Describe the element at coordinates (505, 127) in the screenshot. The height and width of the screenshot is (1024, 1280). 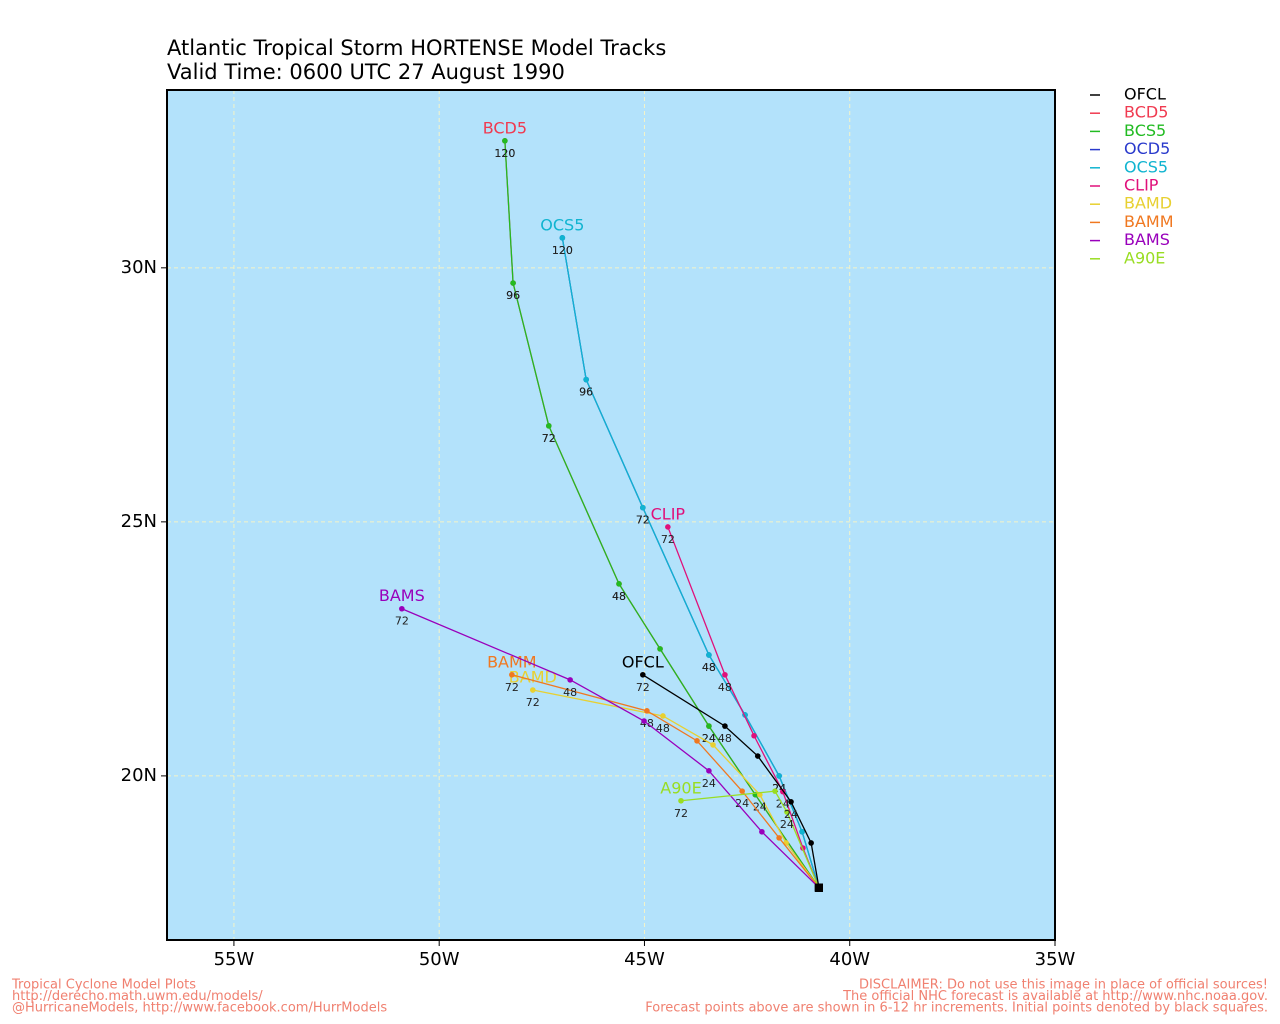
I see `track-name: BCD5` at that location.